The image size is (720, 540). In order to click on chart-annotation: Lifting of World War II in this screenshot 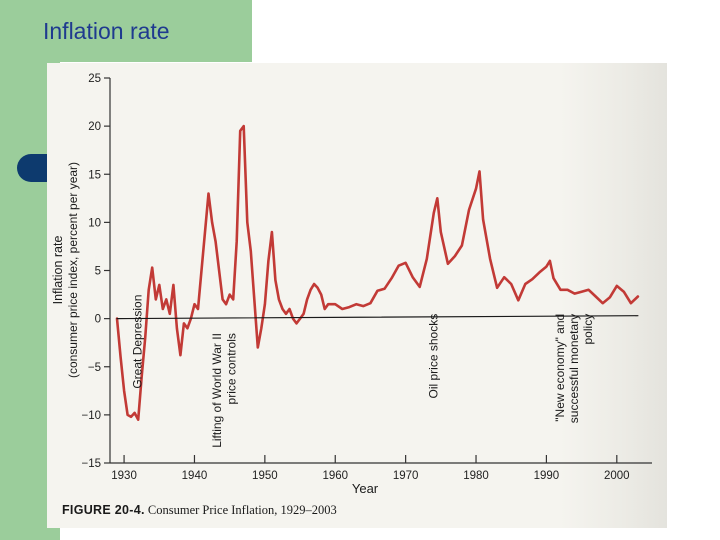, I will do `click(217, 390)`.